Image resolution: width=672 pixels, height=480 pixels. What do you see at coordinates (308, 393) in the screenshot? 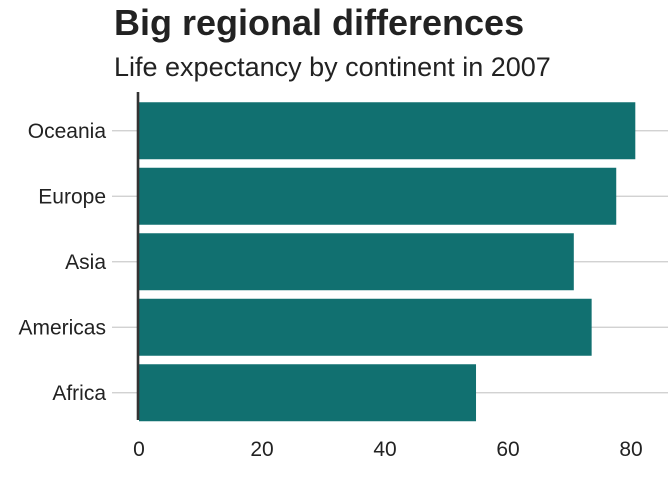
I see `bar-africa` at bounding box center [308, 393].